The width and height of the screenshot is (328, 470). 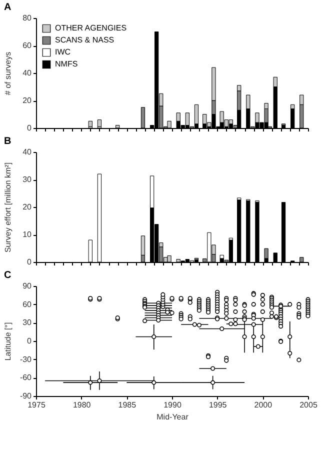 What do you see at coordinates (127, 405) in the screenshot?
I see `x-tick-label: 1985` at bounding box center [127, 405].